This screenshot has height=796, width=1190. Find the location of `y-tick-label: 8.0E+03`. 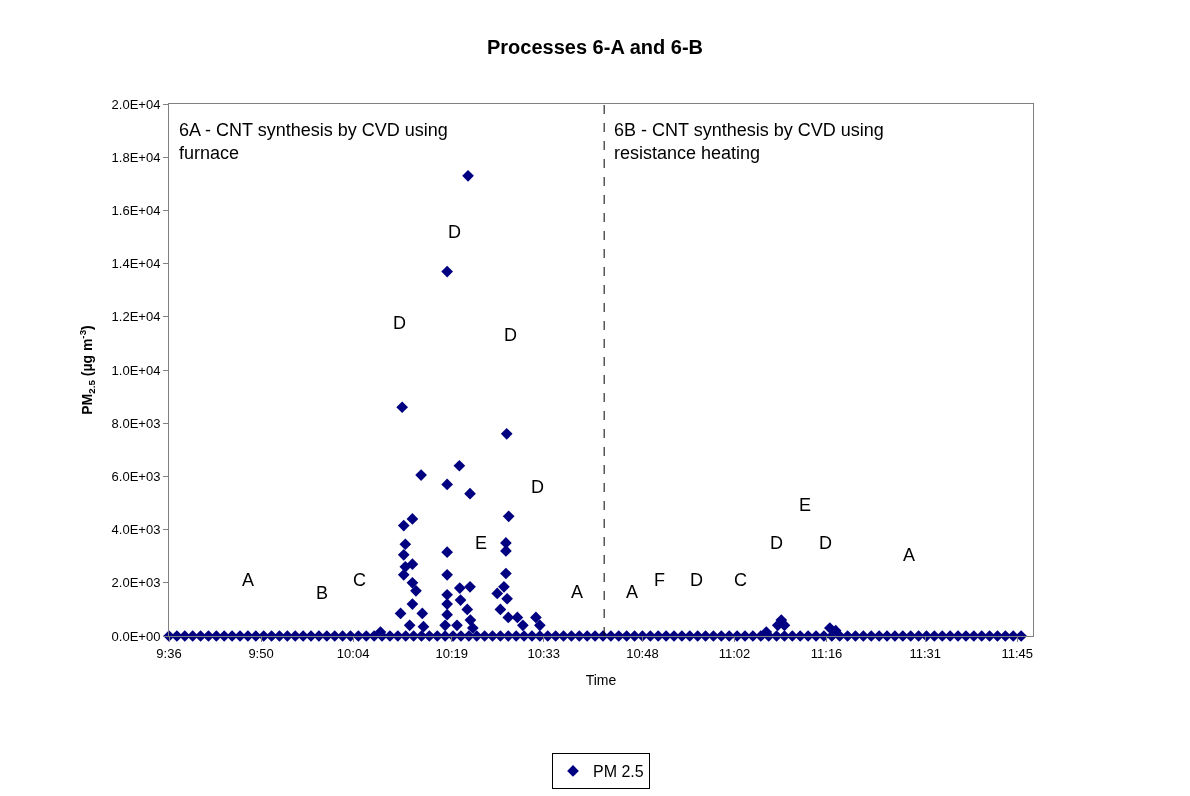

y-tick-label: 8.0E+03 is located at coordinates (136, 423).